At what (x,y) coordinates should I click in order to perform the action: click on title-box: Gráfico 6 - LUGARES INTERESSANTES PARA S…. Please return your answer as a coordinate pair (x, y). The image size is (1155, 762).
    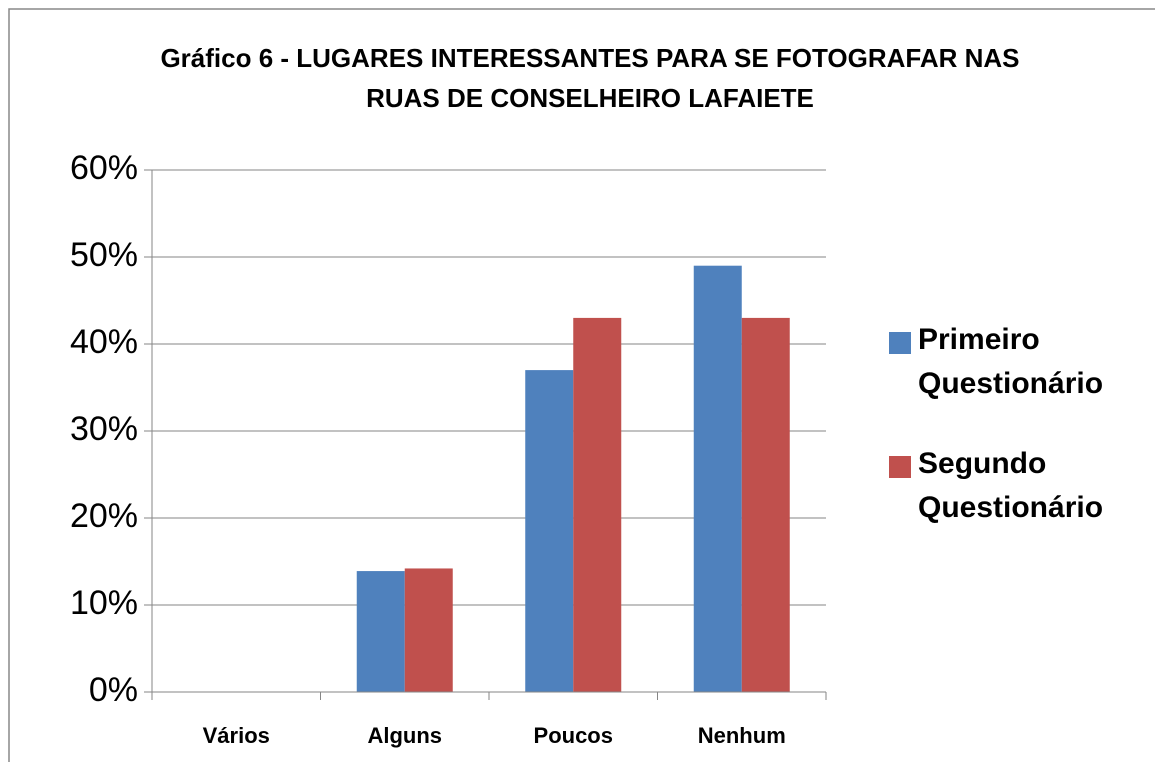
    Looking at the image, I should click on (590, 78).